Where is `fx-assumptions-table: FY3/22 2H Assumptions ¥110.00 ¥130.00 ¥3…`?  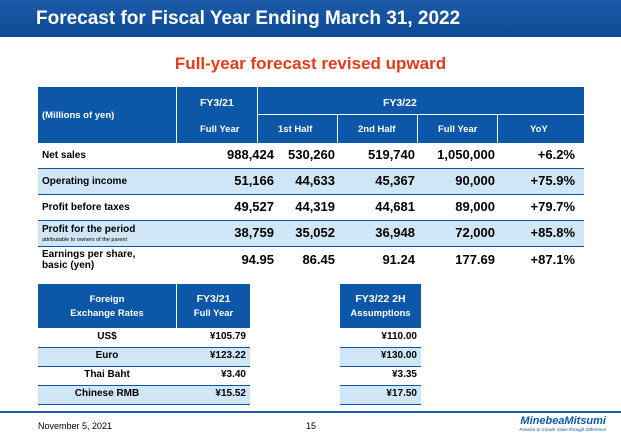 fx-assumptions-table: FY3/22 2H Assumptions ¥110.00 ¥130.00 ¥3… is located at coordinates (380, 344).